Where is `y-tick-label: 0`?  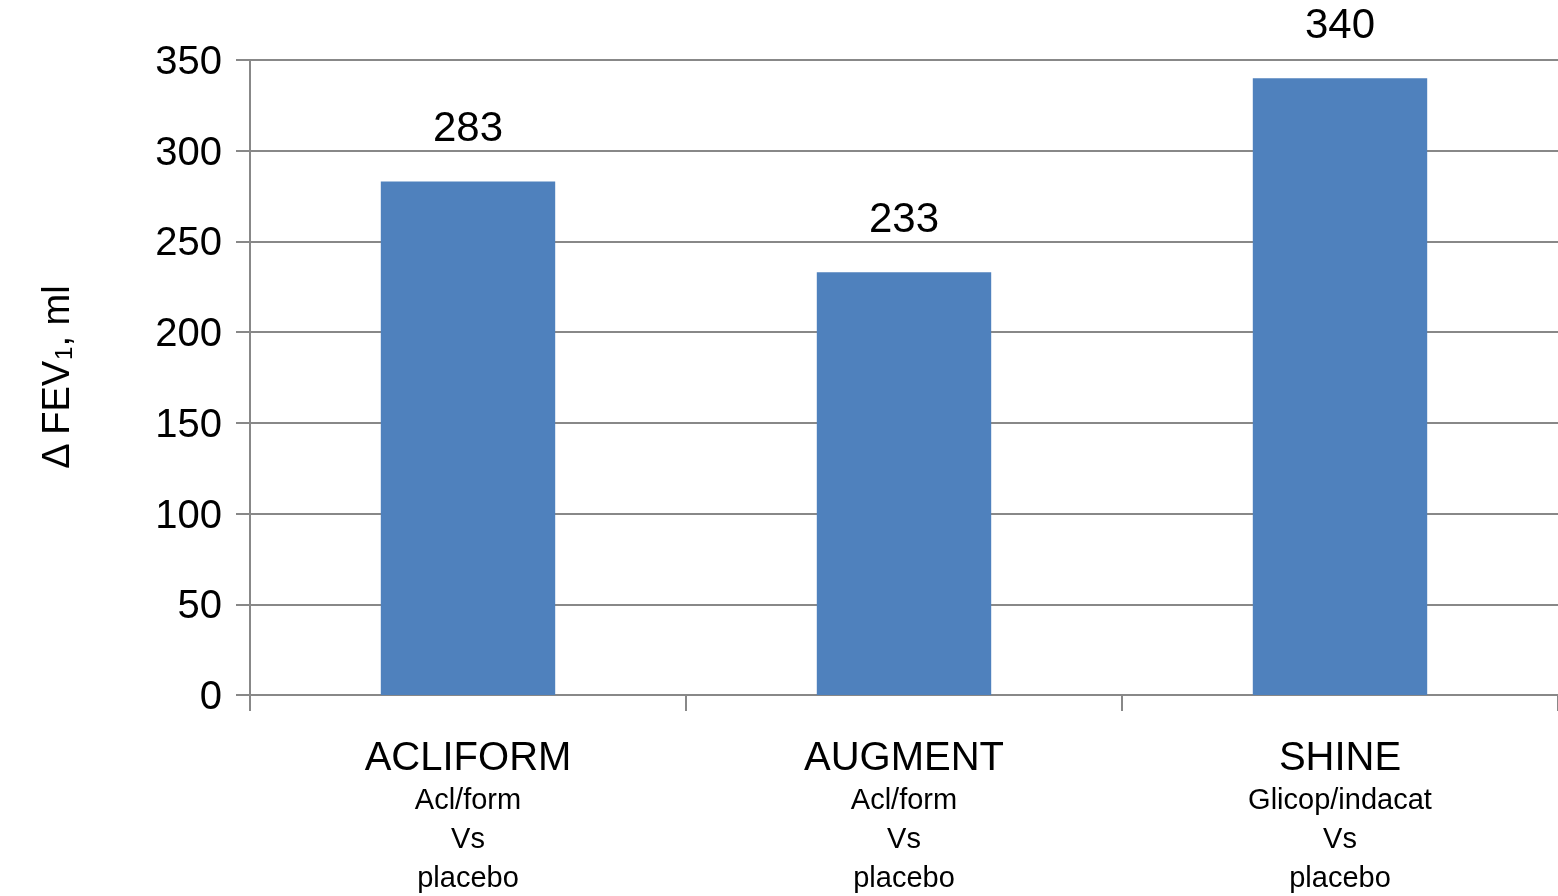 y-tick-label: 0 is located at coordinates (210, 695).